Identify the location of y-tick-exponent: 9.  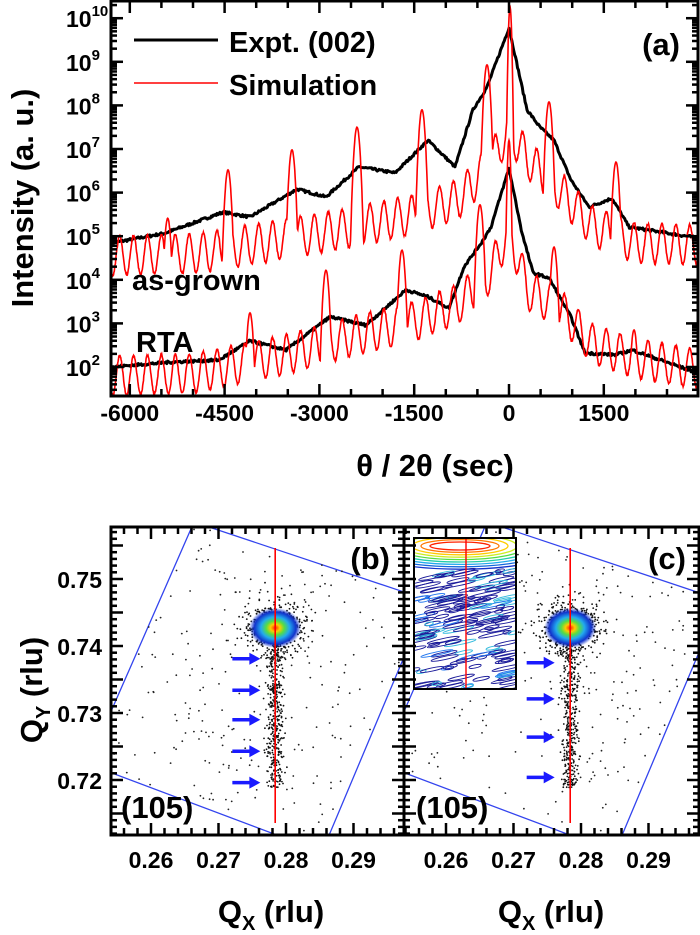
(96, 55).